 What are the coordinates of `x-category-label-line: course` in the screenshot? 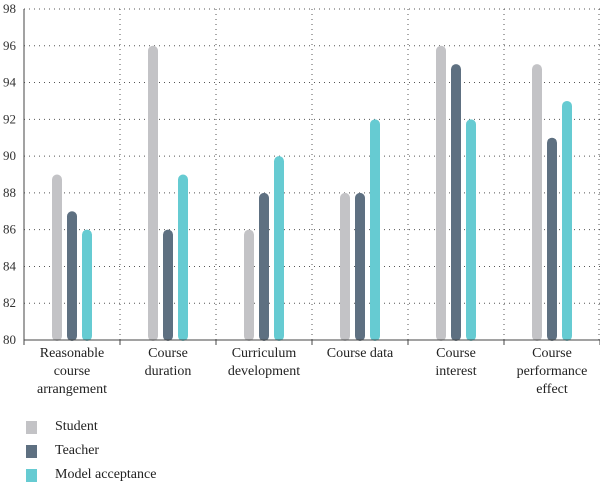 It's located at (72, 371).